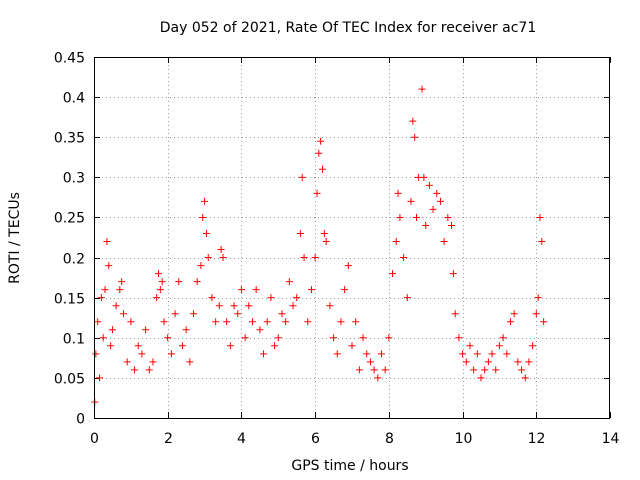  Describe the element at coordinates (464, 439) in the screenshot. I see `x-tick-label: 10` at that location.